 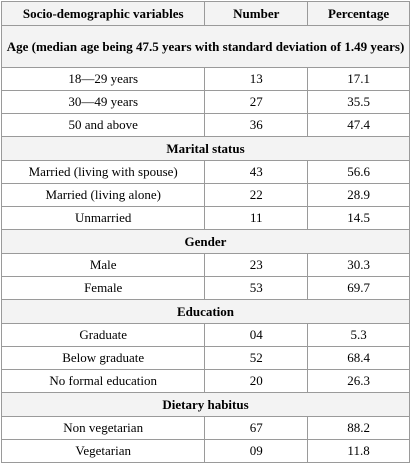 I want to click on section-header-education: Education, so click(x=205, y=311).